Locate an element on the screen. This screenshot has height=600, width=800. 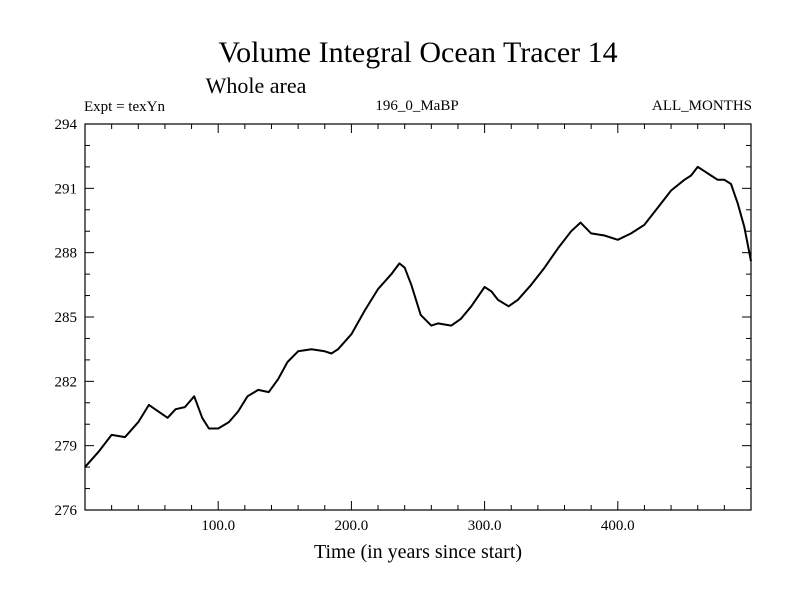
y-tick-label: 294 is located at coordinates (66, 125).